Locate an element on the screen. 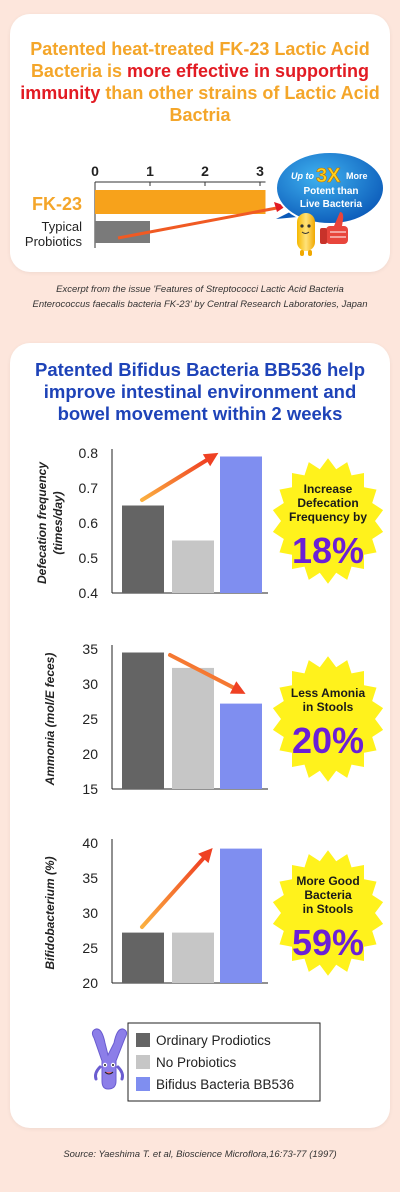  headline-highlight: more effective in supporting immunity is located at coordinates (195, 82).